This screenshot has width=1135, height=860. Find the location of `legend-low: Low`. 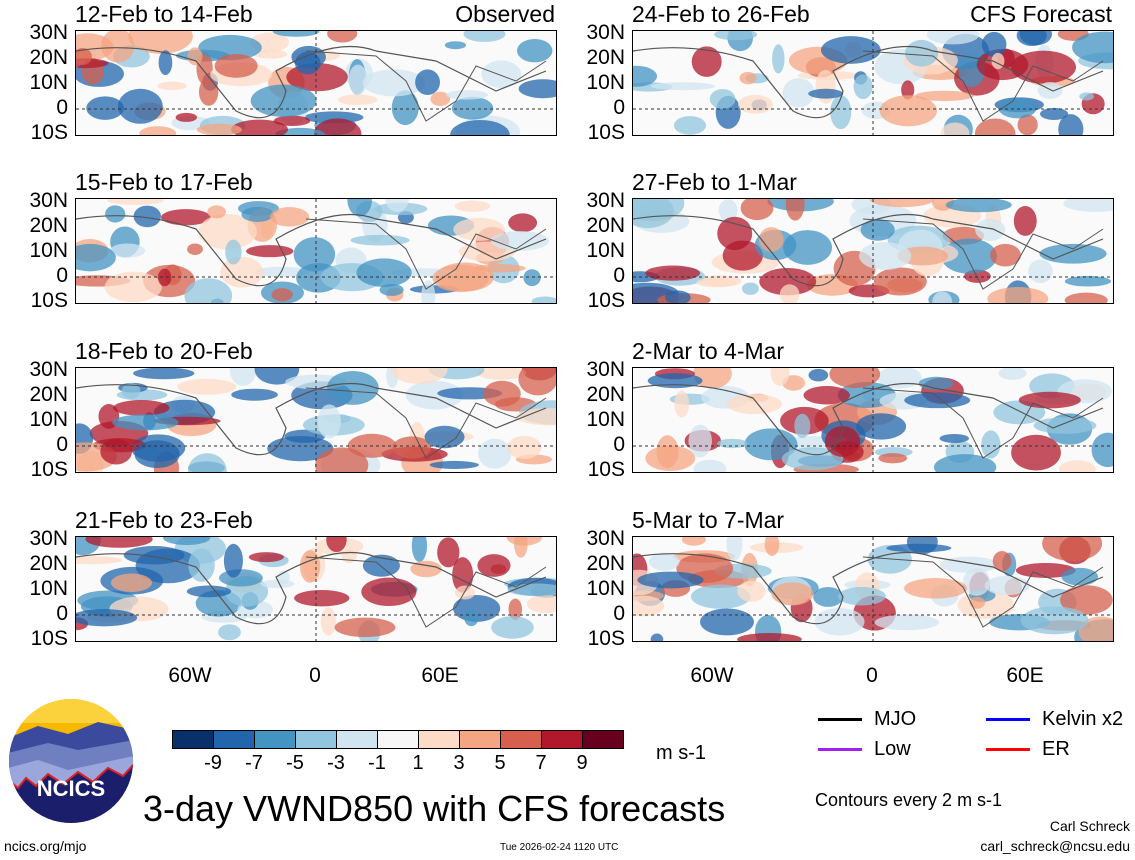

legend-low: Low is located at coordinates (864, 749).